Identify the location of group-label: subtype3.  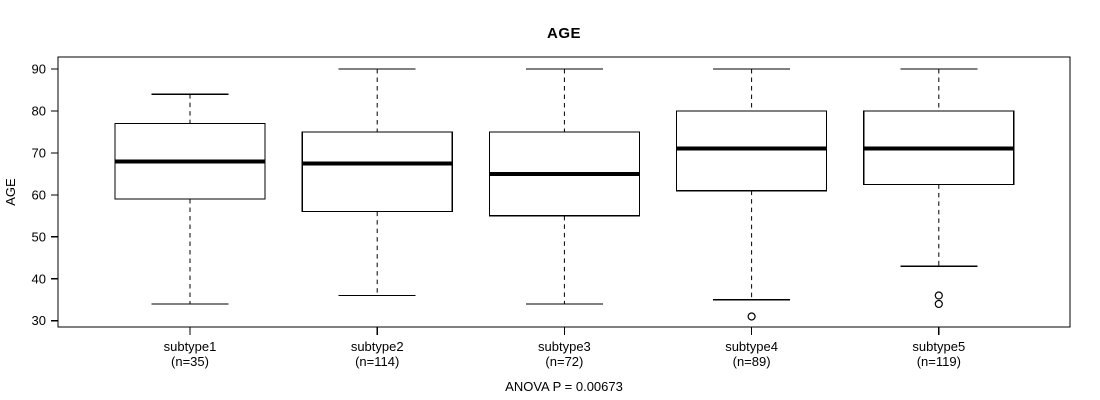
(564, 346).